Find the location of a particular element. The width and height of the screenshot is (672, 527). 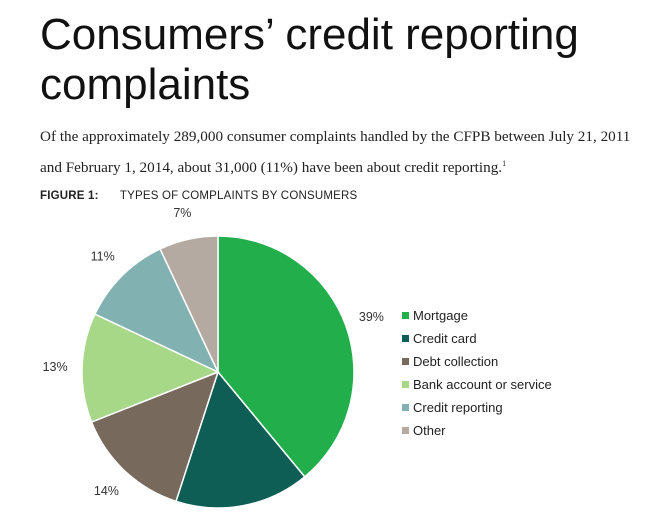

pie-label-credit-card: 16% is located at coordinates (248, 526).